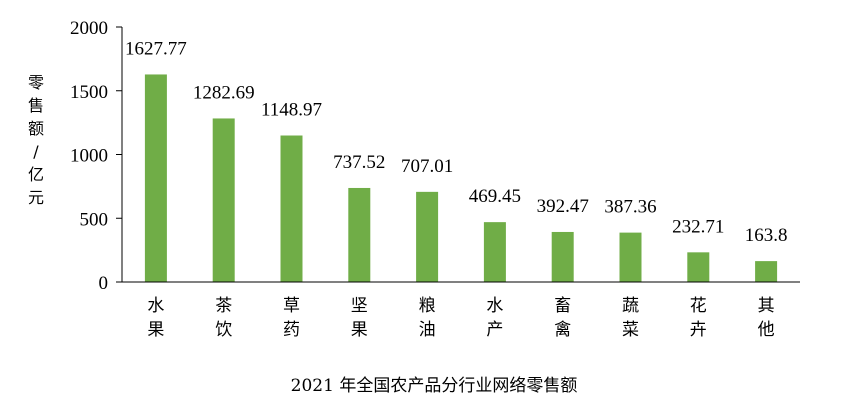 This screenshot has height=405, width=842. What do you see at coordinates (291, 110) in the screenshot?
I see `data-label: 1148.97` at bounding box center [291, 110].